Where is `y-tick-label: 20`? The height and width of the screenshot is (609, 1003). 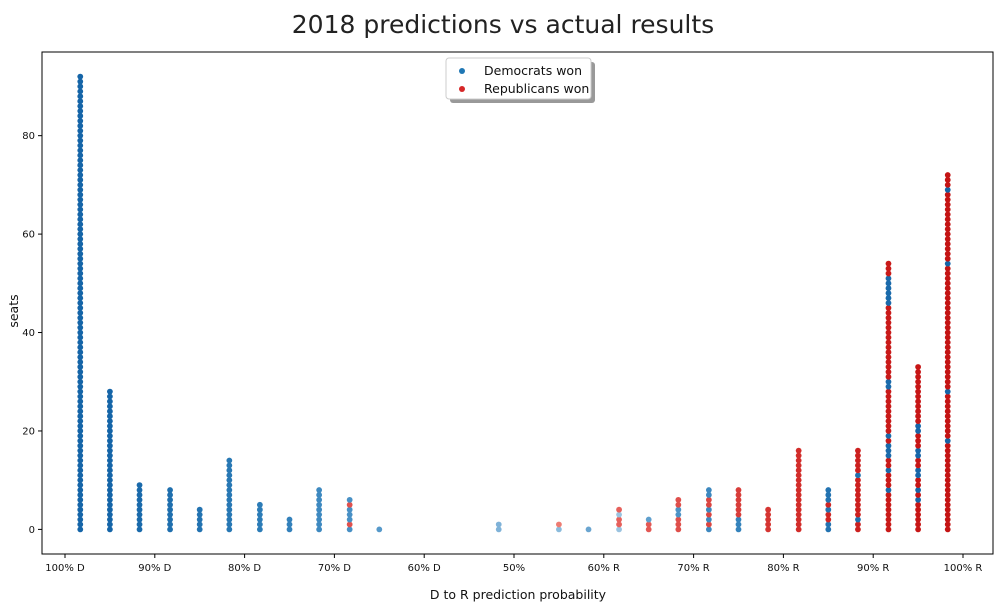 y-tick-label: 20 is located at coordinates (28, 431).